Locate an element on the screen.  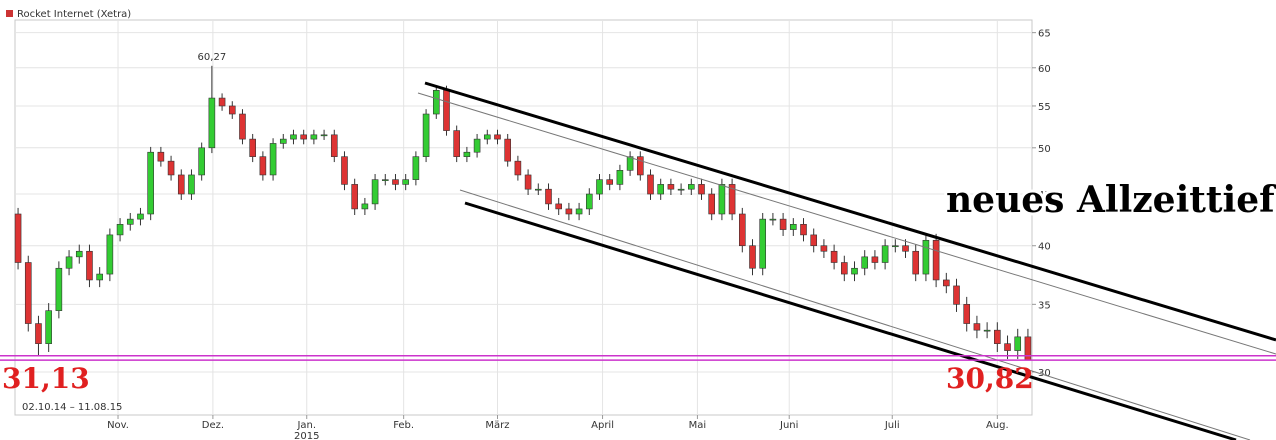
y-tick-label: 50 is located at coordinates (1044, 149).